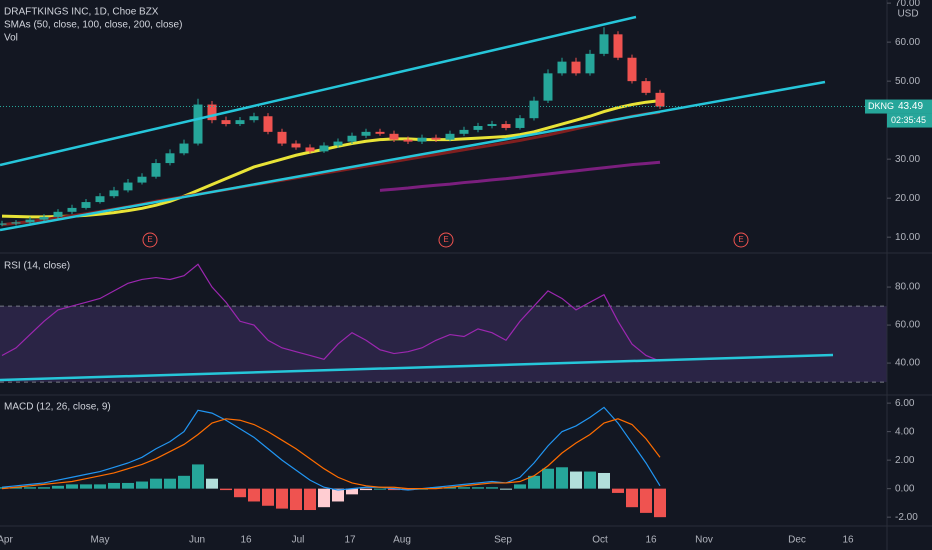 The width and height of the screenshot is (932, 550). What do you see at coordinates (93, 25) in the screenshot?
I see `sma-label: SMAs (50, close, 100, close, 200, close)` at bounding box center [93, 25].